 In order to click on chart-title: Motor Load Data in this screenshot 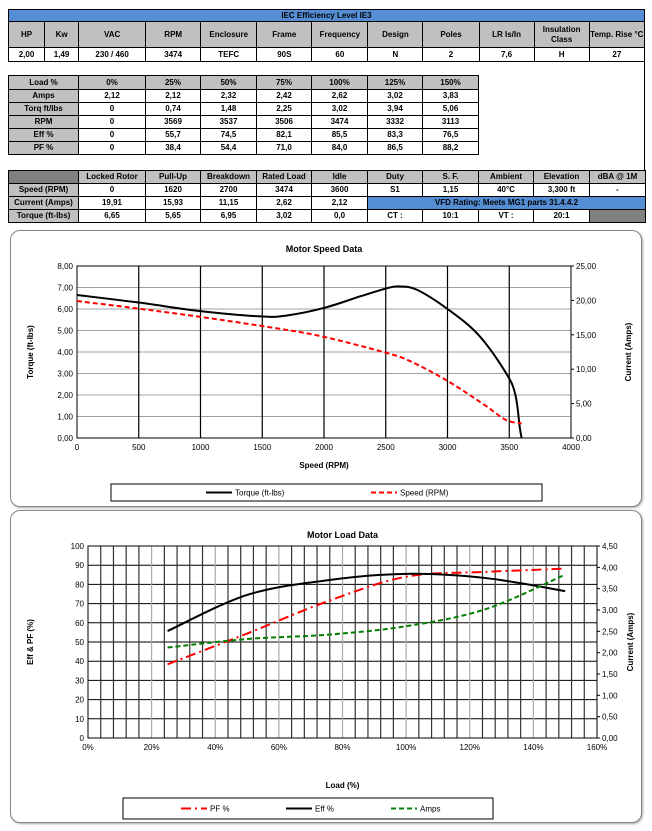, I will do `click(343, 535)`.